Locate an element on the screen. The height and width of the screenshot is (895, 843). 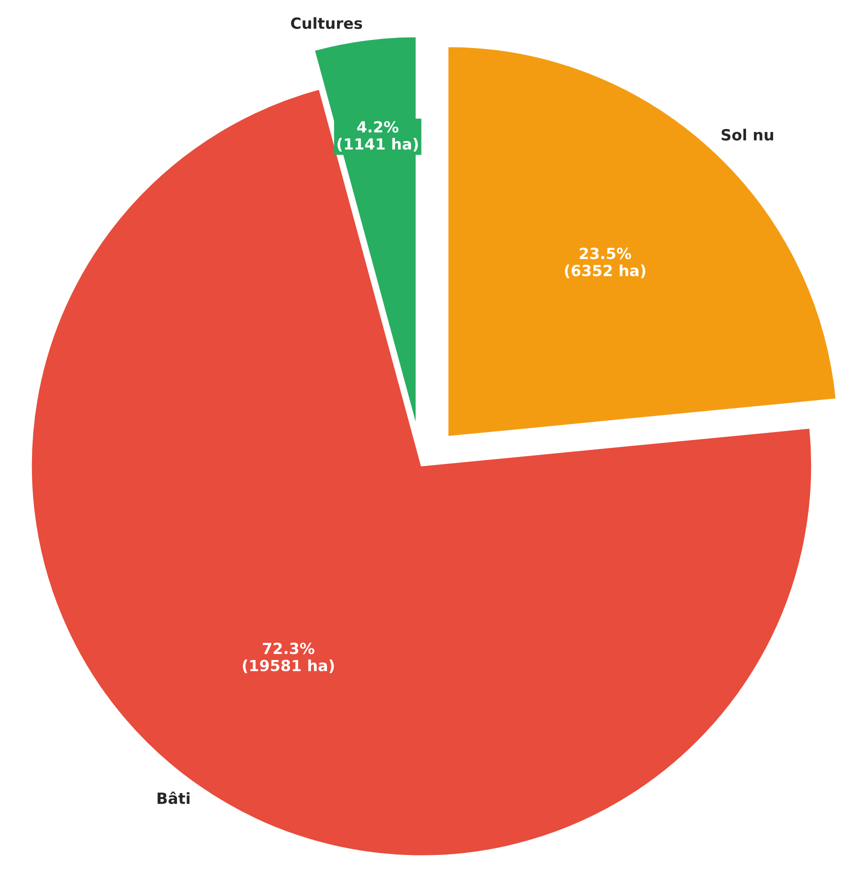
slice-label: Bâti is located at coordinates (174, 798).